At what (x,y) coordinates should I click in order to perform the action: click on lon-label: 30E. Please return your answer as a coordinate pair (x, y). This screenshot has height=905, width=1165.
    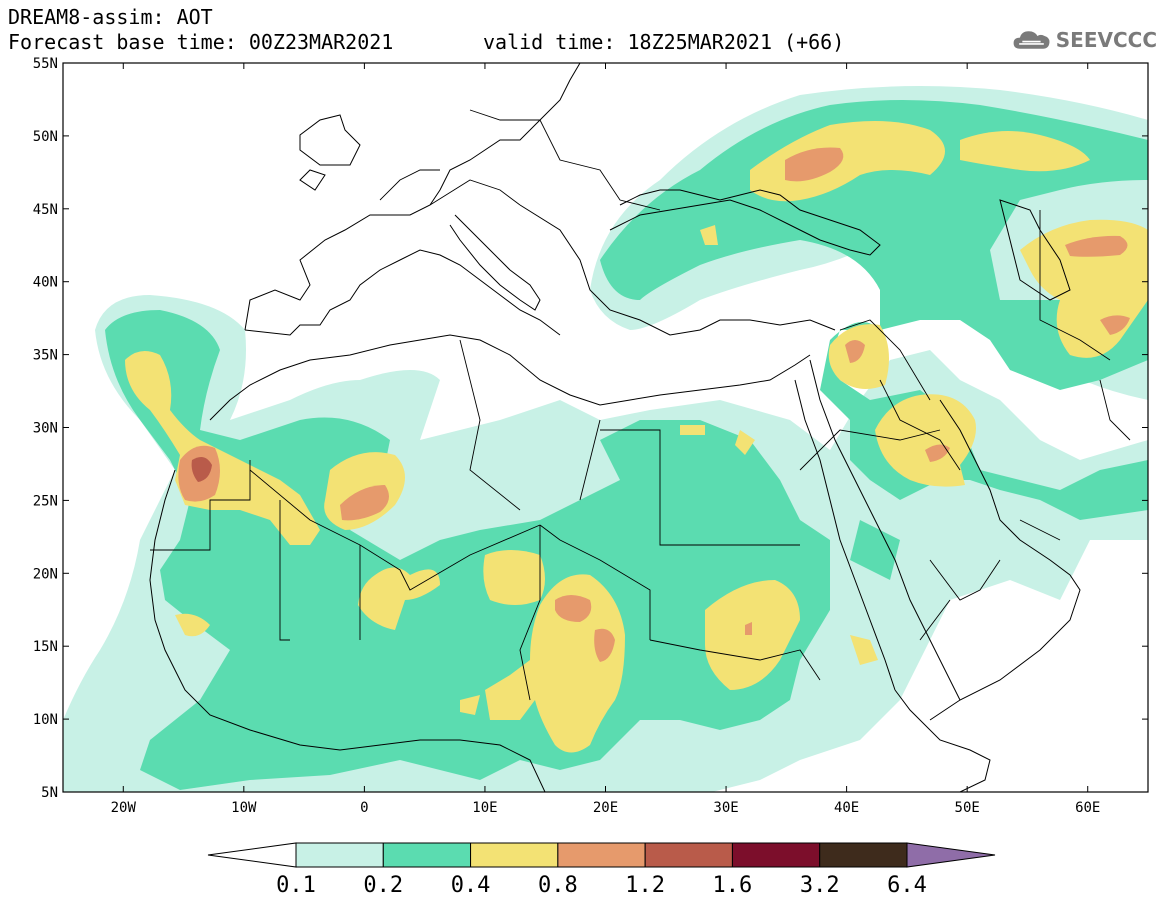
    Looking at the image, I should click on (725, 808).